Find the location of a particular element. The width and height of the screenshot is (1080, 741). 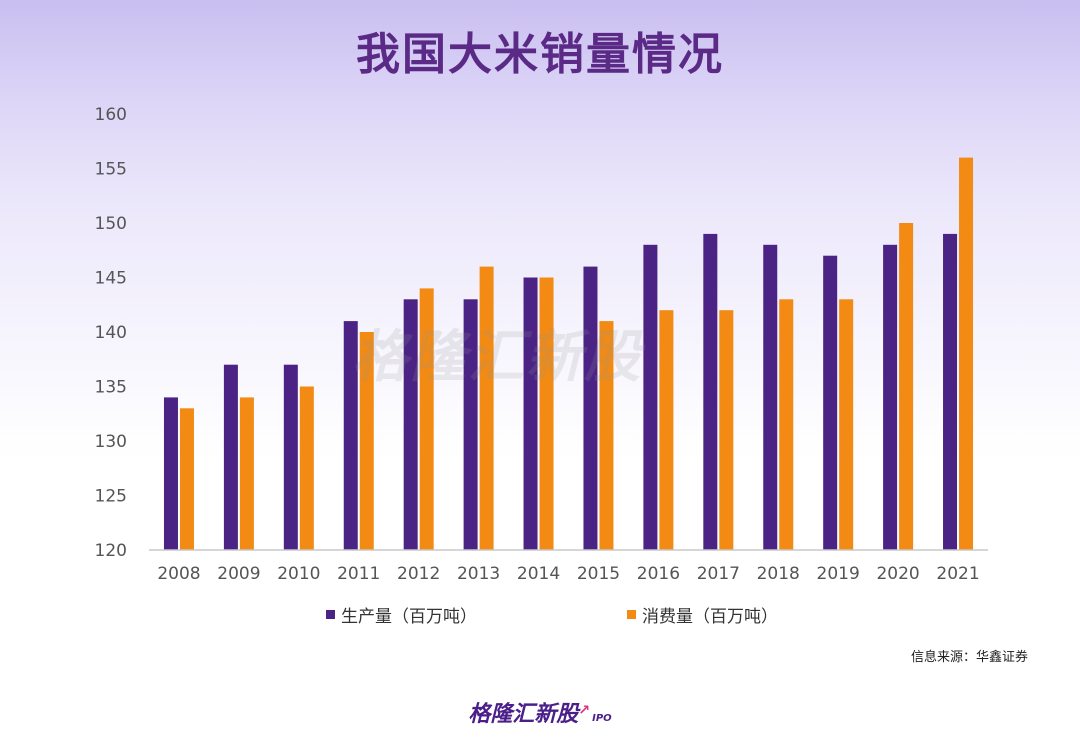

legend-label-production: 生产量（百万吨） is located at coordinates (409, 617).